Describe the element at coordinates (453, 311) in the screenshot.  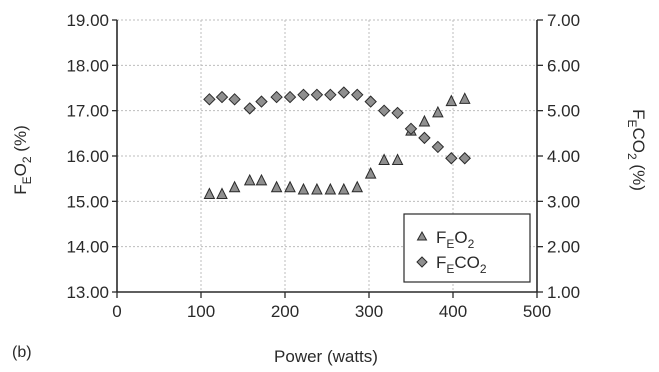
I see `x-tick-label: 400` at that location.